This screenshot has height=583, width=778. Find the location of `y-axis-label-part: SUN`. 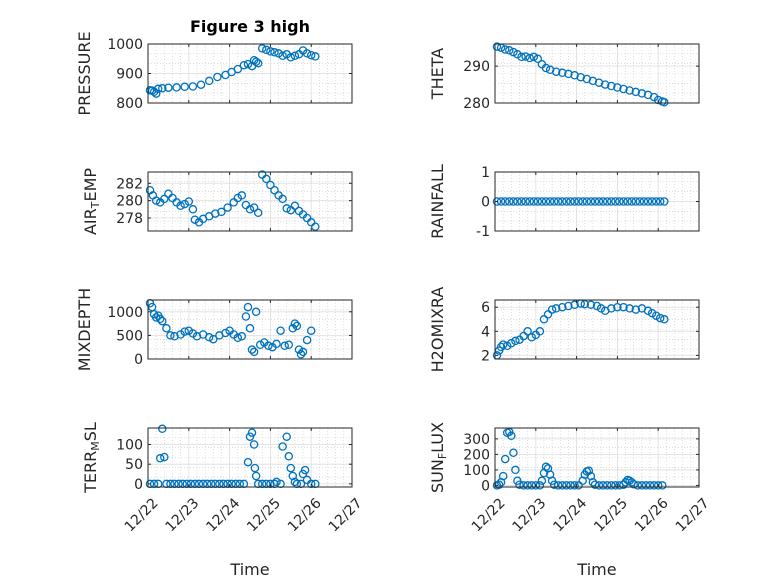

y-axis-label-part: SUN is located at coordinates (437, 476).